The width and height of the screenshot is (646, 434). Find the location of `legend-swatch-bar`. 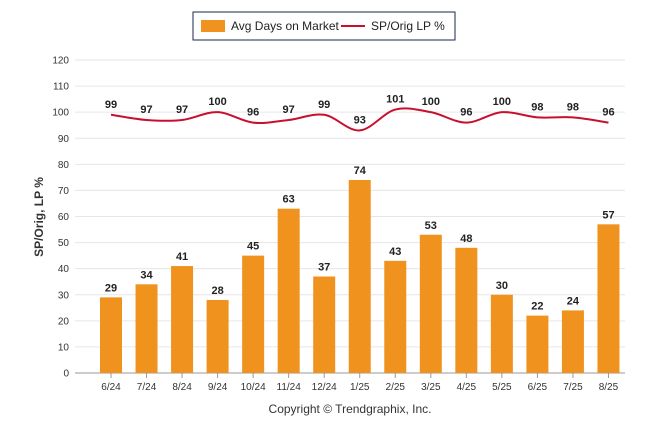

legend-swatch-bar is located at coordinates (213, 26).